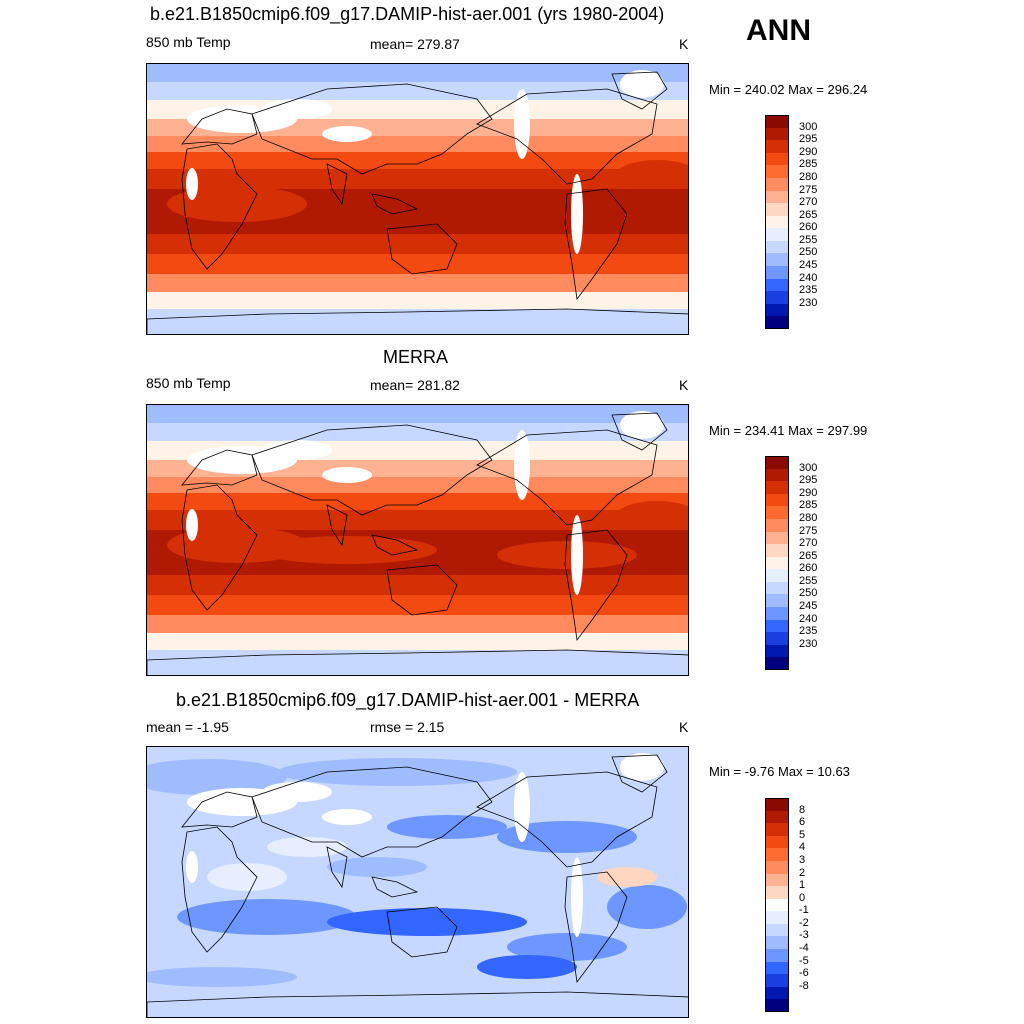 The width and height of the screenshot is (1024, 1024). Describe the element at coordinates (808, 631) in the screenshot. I see `colorbar-tick-label: 235` at that location.